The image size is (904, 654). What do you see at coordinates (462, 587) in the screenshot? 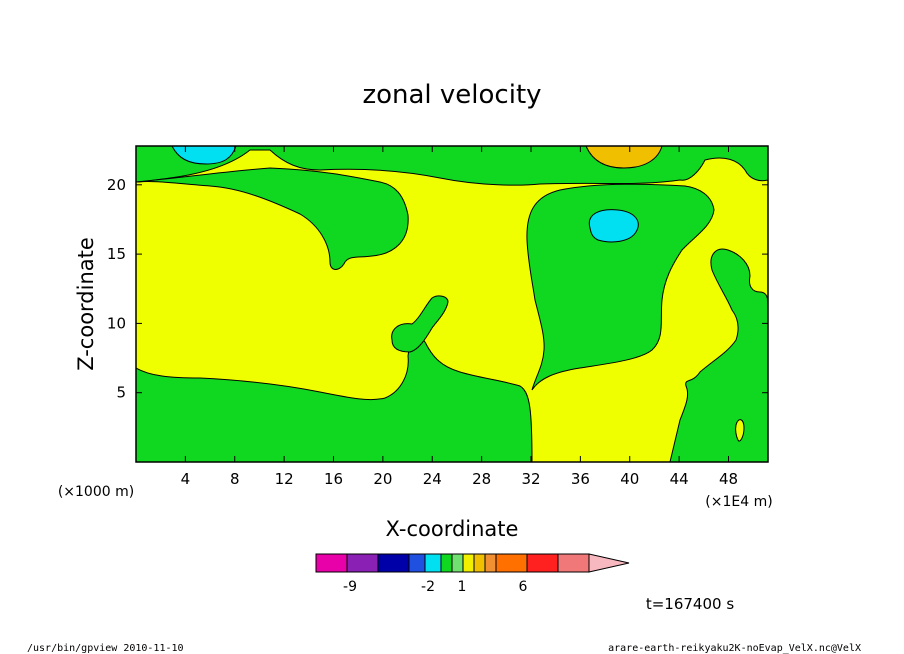
I see `colorbar-label: 1` at bounding box center [462, 587].